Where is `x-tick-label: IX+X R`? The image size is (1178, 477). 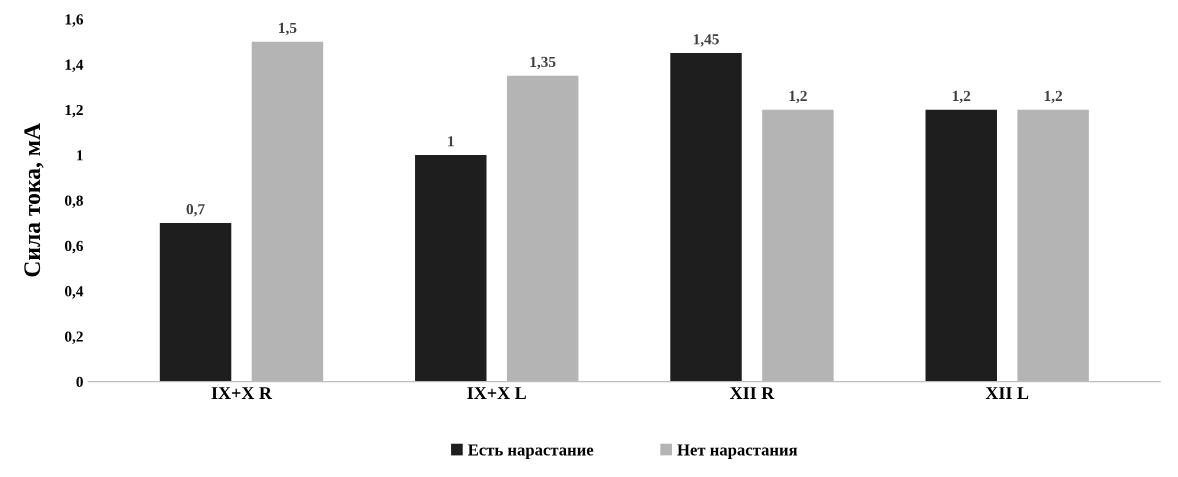
x-tick-label: IX+X R is located at coordinates (242, 393).